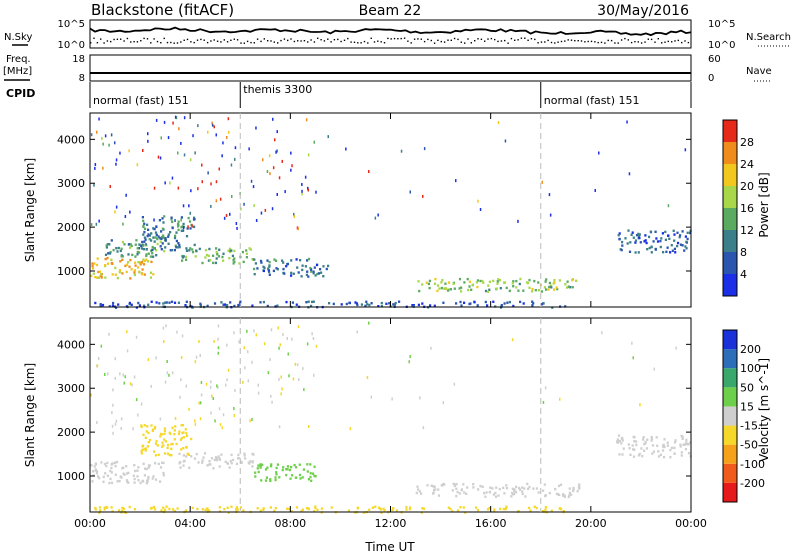 Image resolution: width=800 pixels, height=554 pixels. What do you see at coordinates (721, 45) in the screenshot?
I see `nsearch-tick-bottom: 10^0` at bounding box center [721, 45].